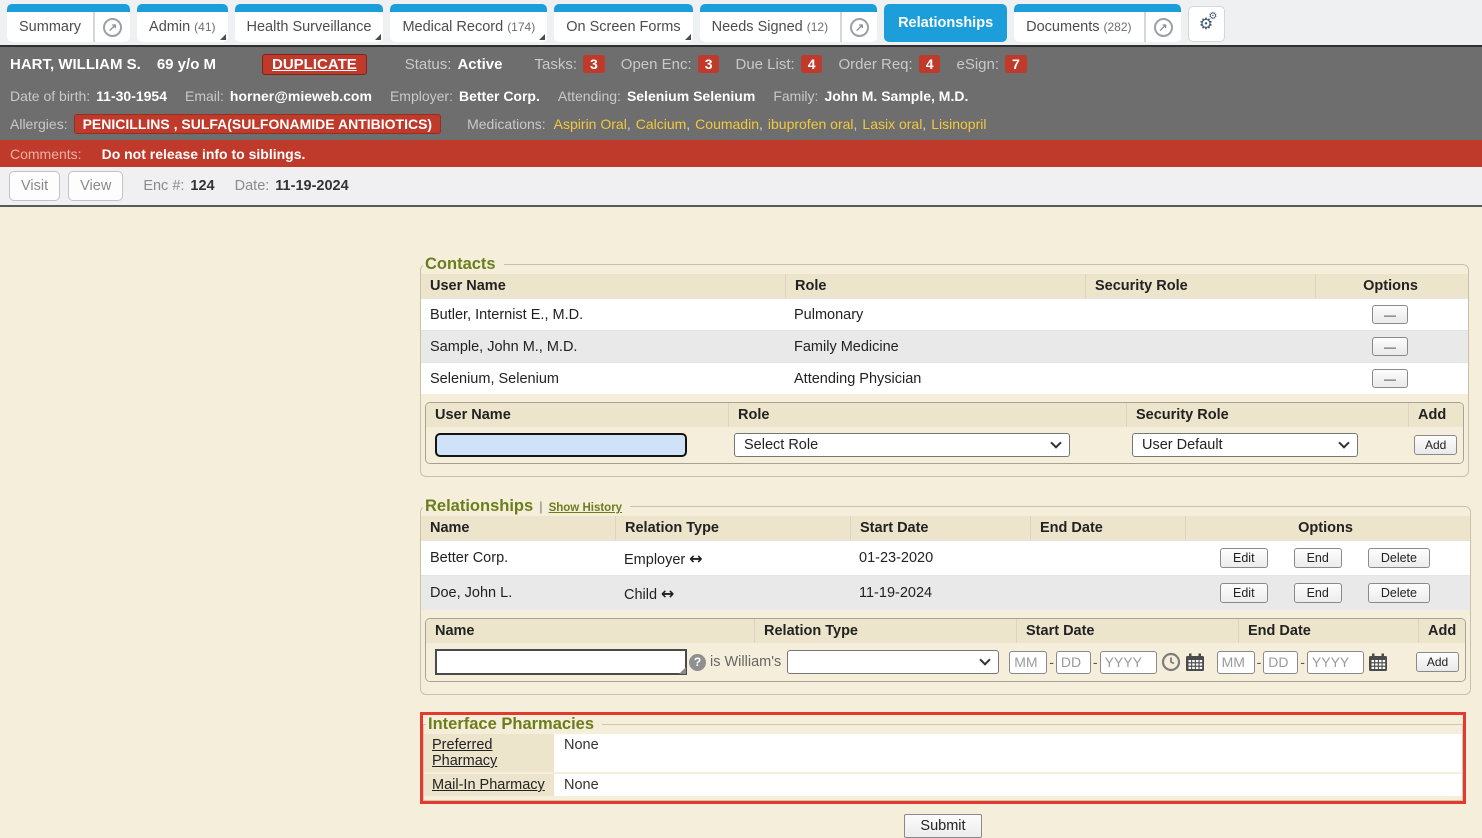  What do you see at coordinates (860, 27) in the screenshot?
I see `tab-needs-signed-popout-button: ↗` at bounding box center [860, 27].